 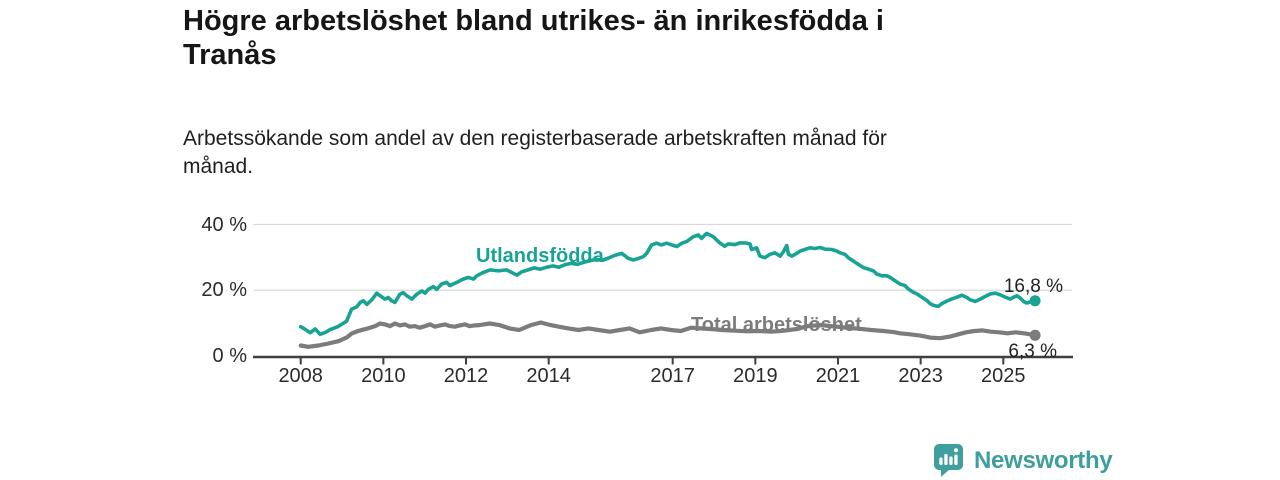 What do you see at coordinates (383, 376) in the screenshot?
I see `x-axis-label: 2010` at bounding box center [383, 376].